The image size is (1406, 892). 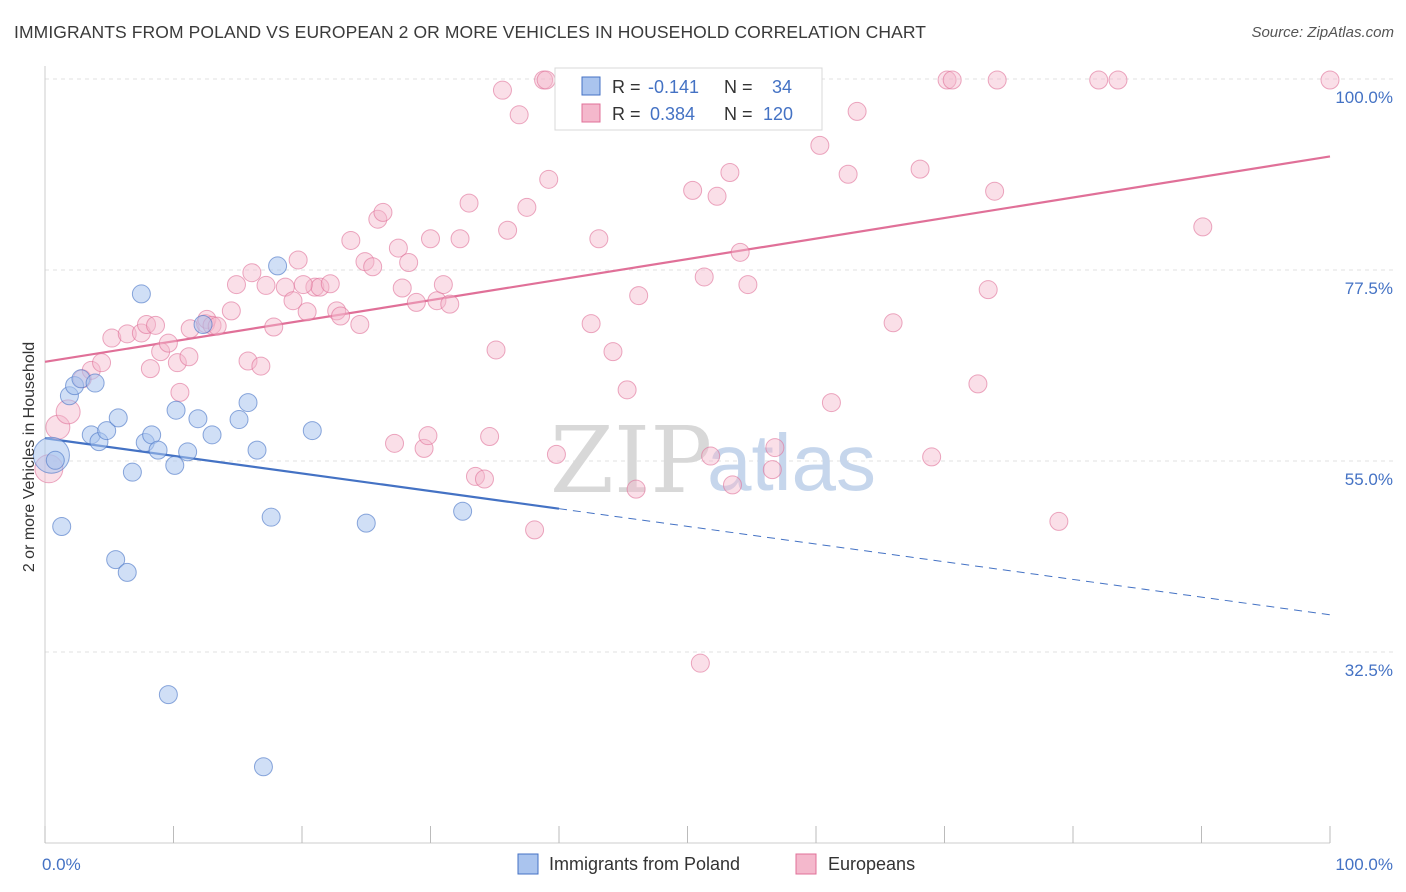 What do you see at coordinates (644, 864) in the screenshot?
I see `series-label-poland: Immigrants from Poland` at bounding box center [644, 864].